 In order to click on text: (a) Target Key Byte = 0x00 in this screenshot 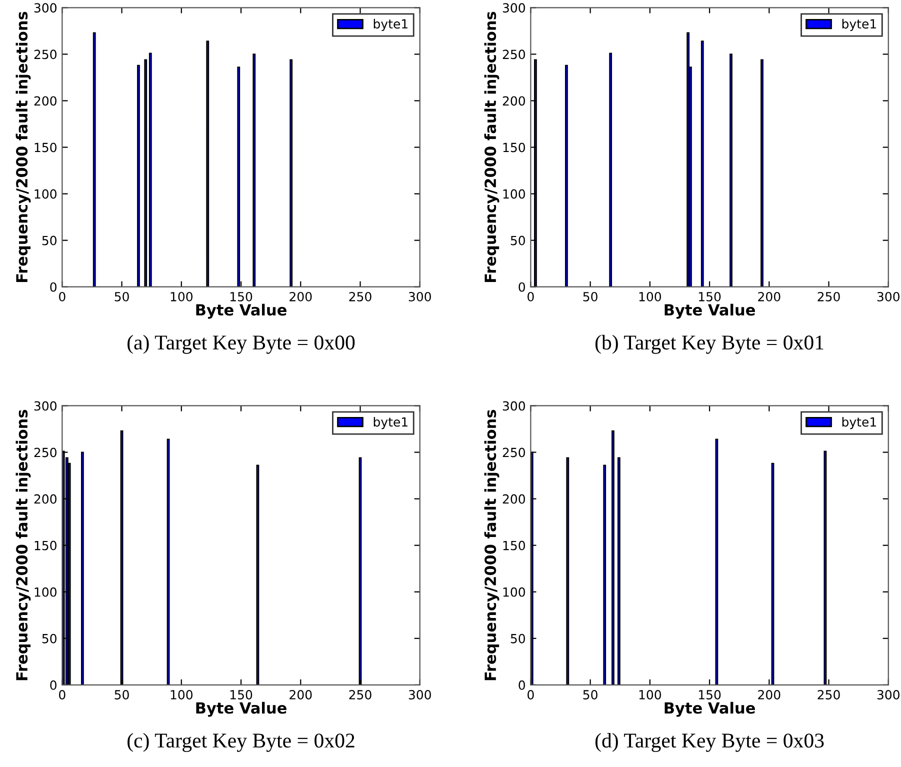, I will do `click(241, 344)`.